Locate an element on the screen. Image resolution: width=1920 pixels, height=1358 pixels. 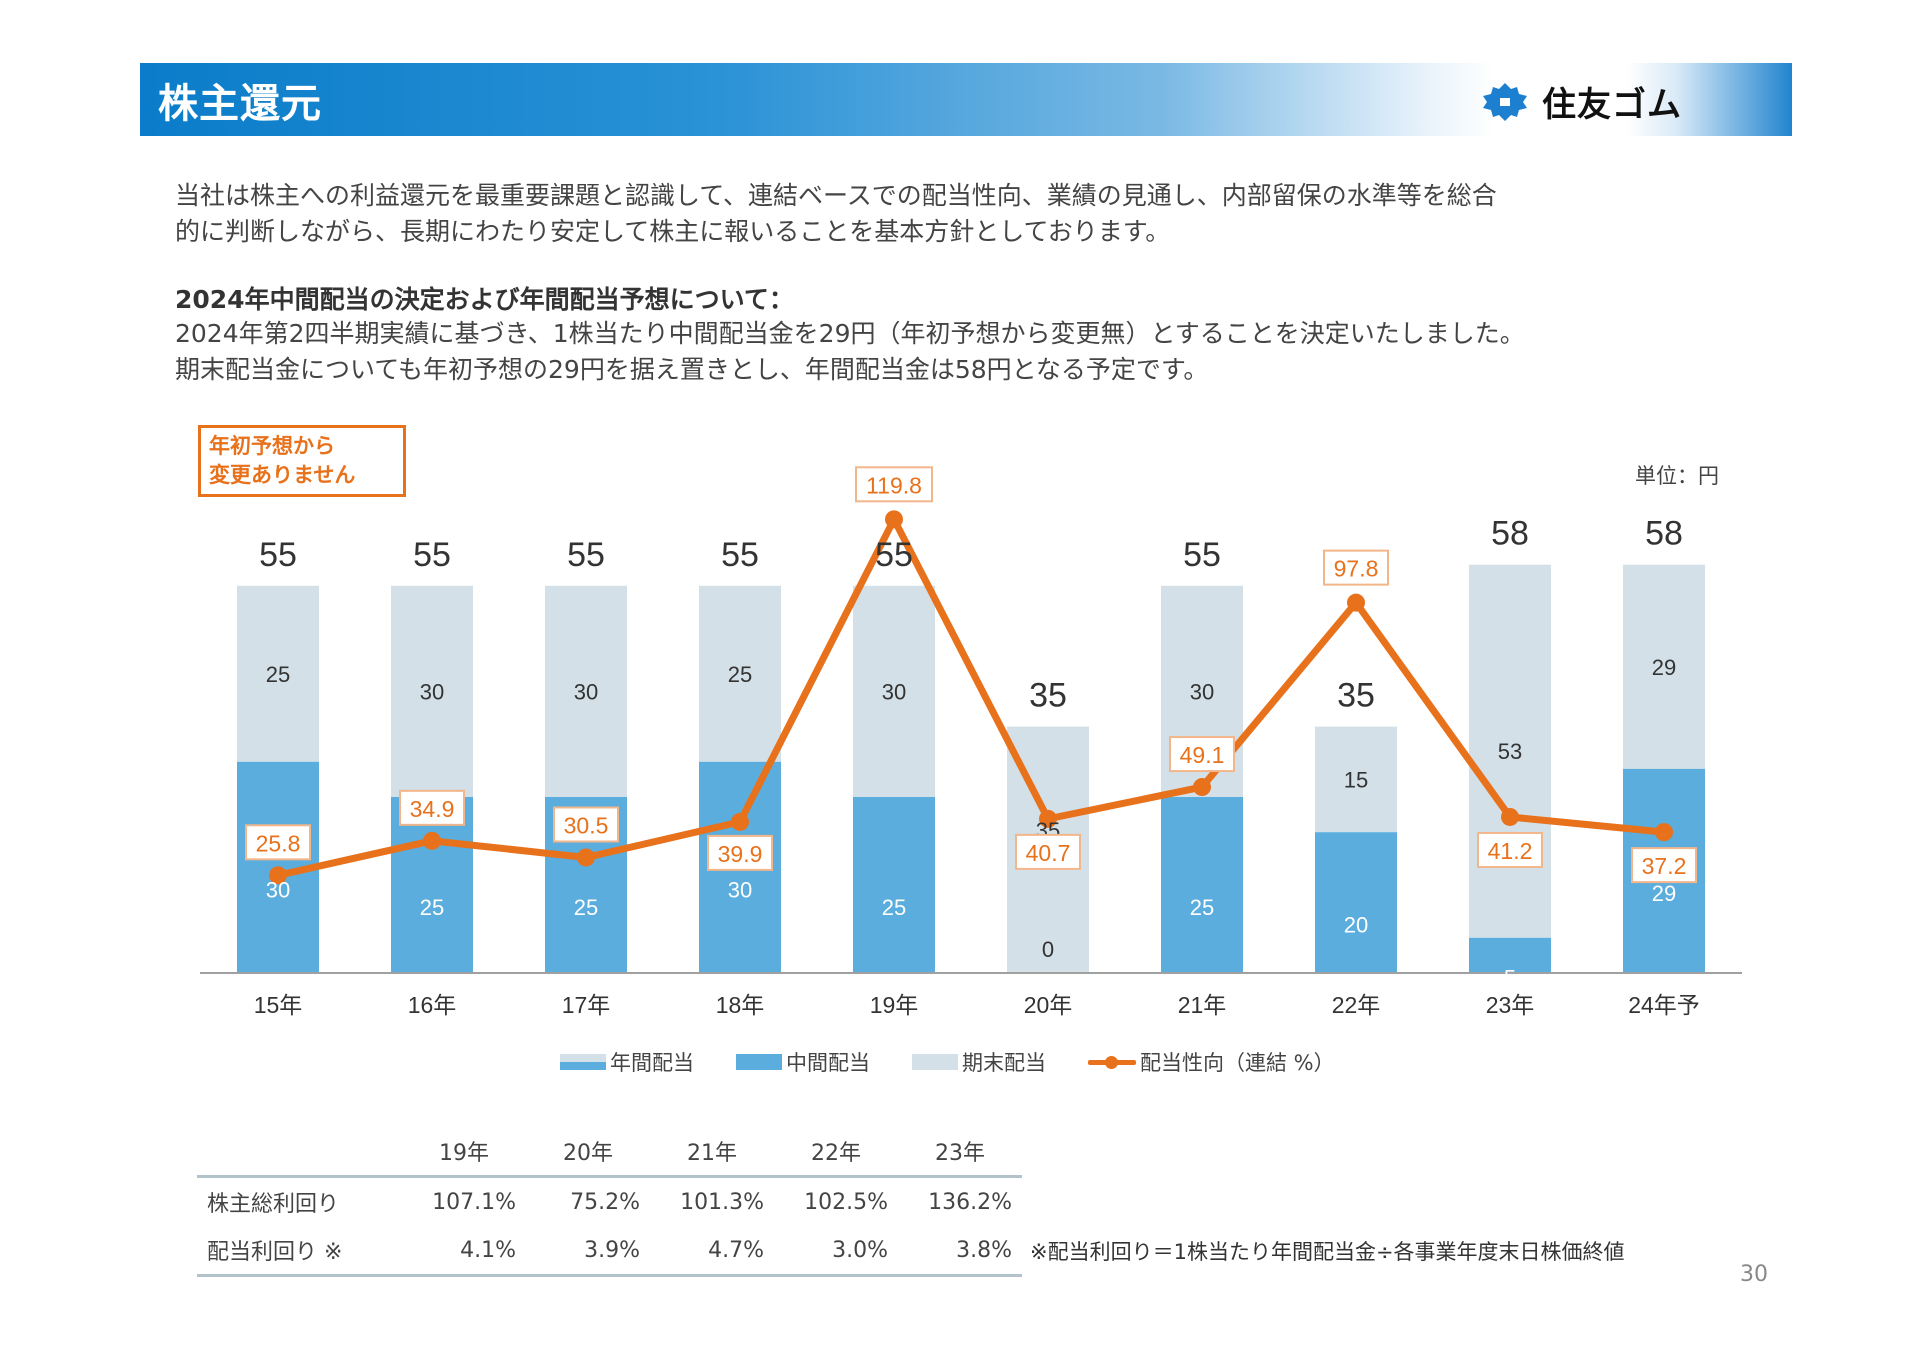
payout-ratio-label: 25.8 is located at coordinates (278, 843).